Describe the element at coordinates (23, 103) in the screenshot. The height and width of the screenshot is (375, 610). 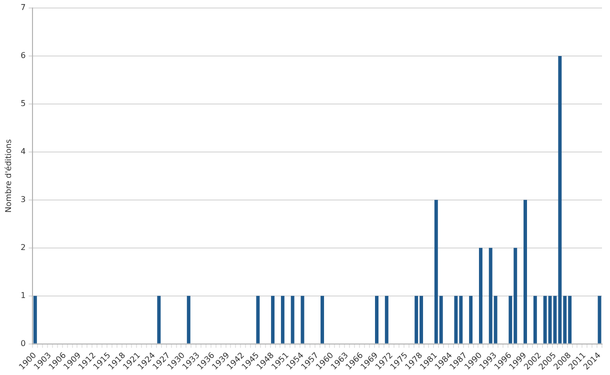
I see `y-tick-label: 5` at that location.